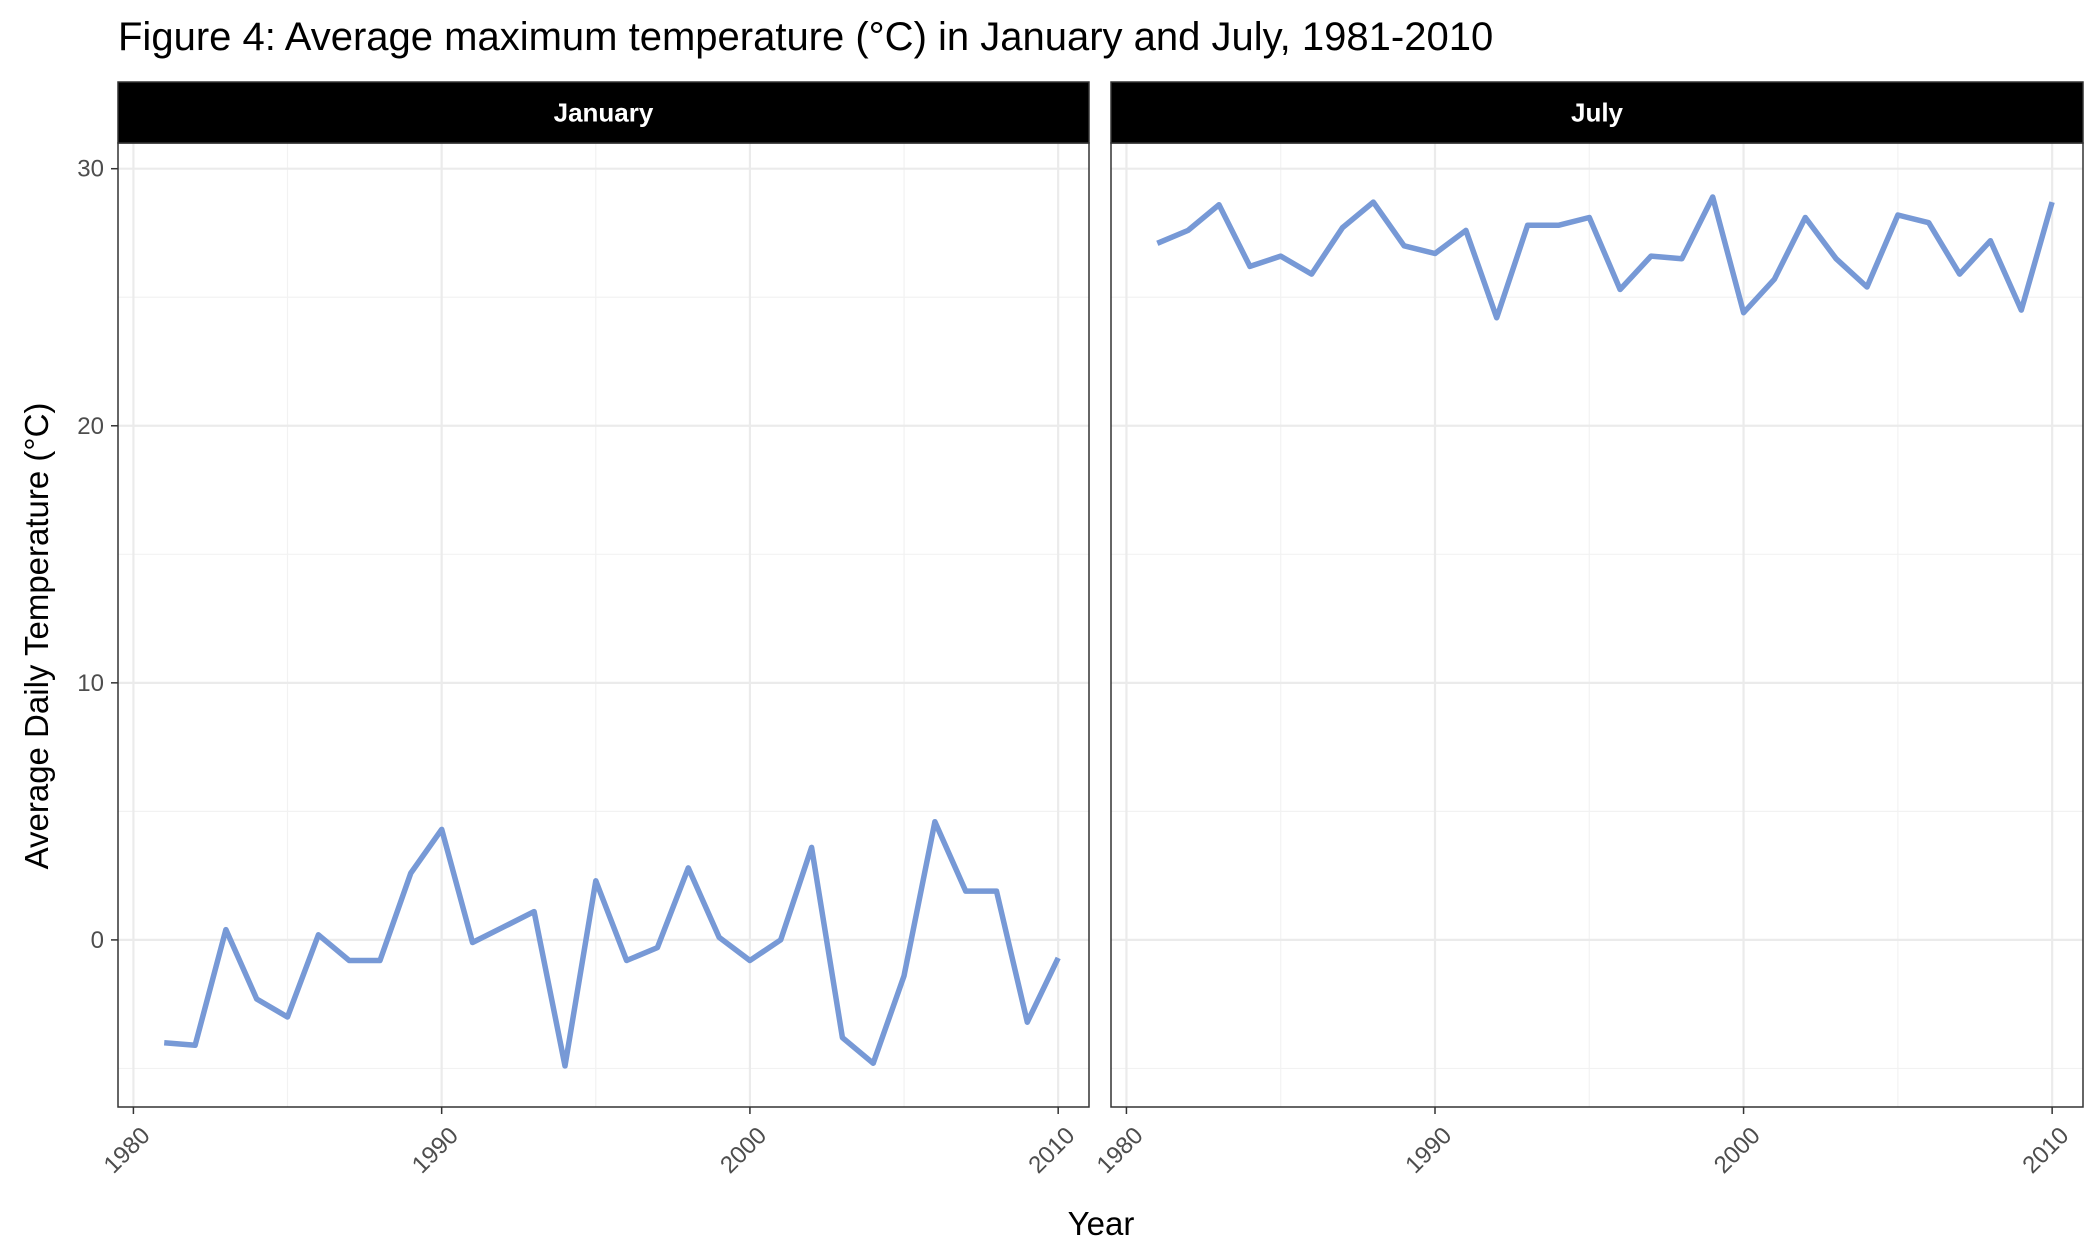 The image size is (2100, 1260). What do you see at coordinates (90, 169) in the screenshot?
I see `y-tick-label: 30` at bounding box center [90, 169].